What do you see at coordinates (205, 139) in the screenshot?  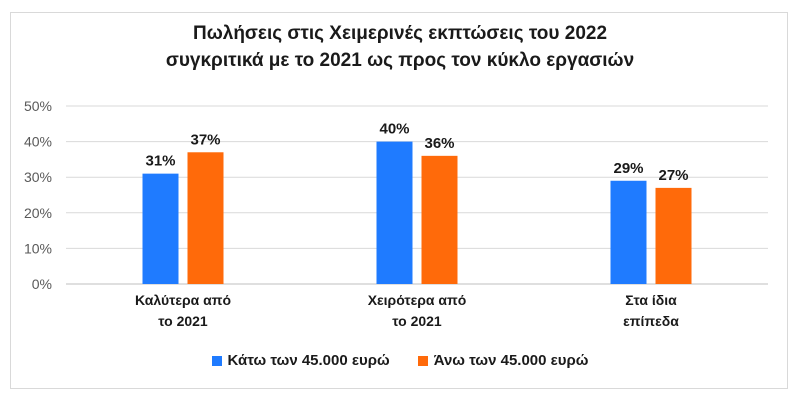 I see `data-label: 37%` at bounding box center [205, 139].